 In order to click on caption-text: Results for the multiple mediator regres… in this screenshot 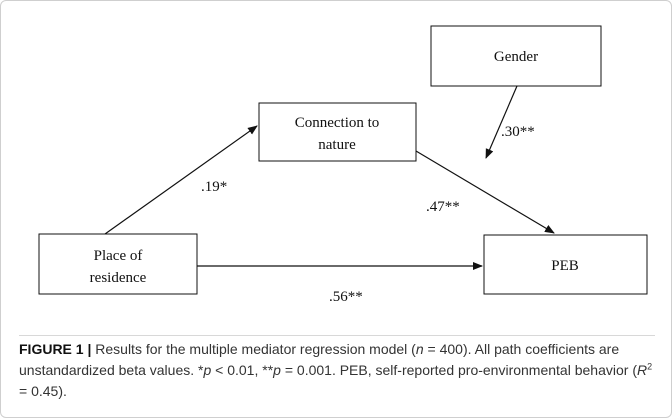, I will do `click(253, 349)`.